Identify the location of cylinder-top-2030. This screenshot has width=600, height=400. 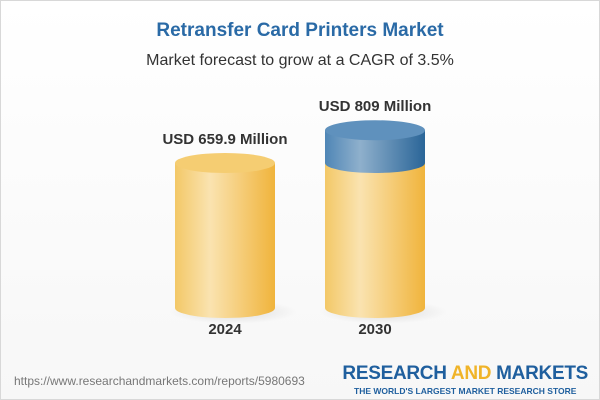
(375, 130).